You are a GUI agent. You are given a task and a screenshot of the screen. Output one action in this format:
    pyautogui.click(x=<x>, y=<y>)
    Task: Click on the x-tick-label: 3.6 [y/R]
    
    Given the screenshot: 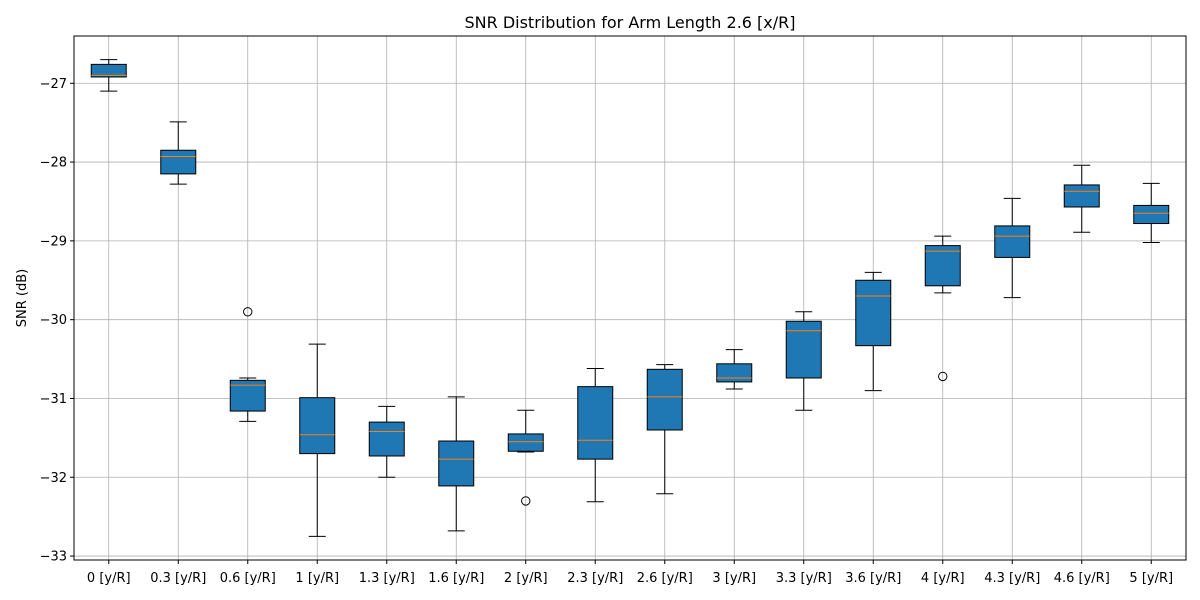 What is the action you would take?
    pyautogui.click(x=873, y=578)
    